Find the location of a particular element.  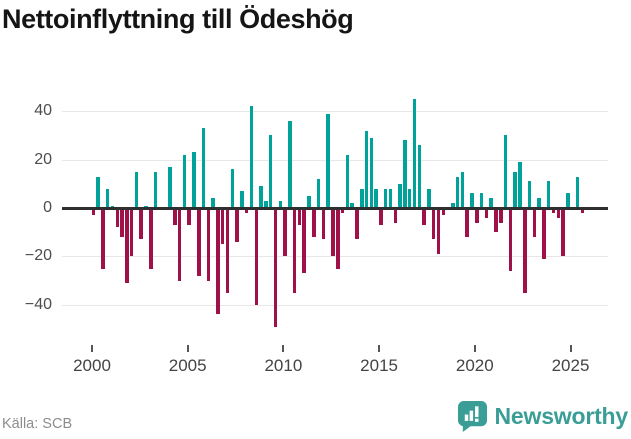

bar-2008-q2 is located at coordinates (251, 157).